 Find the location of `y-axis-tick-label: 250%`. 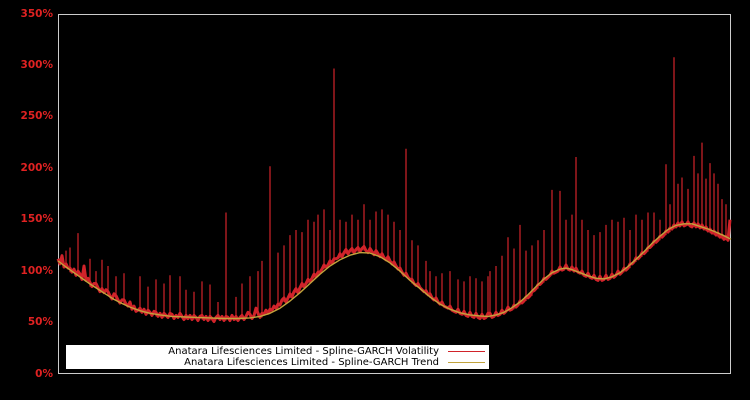

y-axis-tick-label: 250% is located at coordinates (36, 116).